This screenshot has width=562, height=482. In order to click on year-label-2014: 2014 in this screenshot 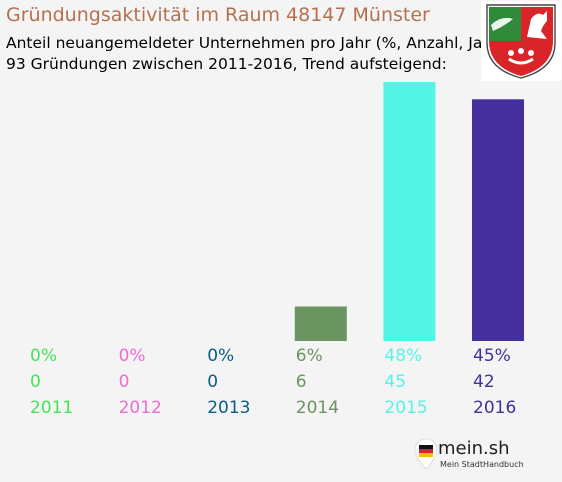, I will do `click(317, 408)`.